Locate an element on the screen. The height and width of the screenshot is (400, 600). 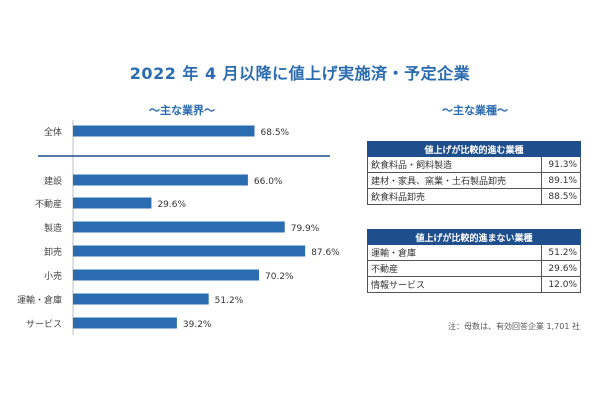
bar-value-label: 87.6% is located at coordinates (325, 253).